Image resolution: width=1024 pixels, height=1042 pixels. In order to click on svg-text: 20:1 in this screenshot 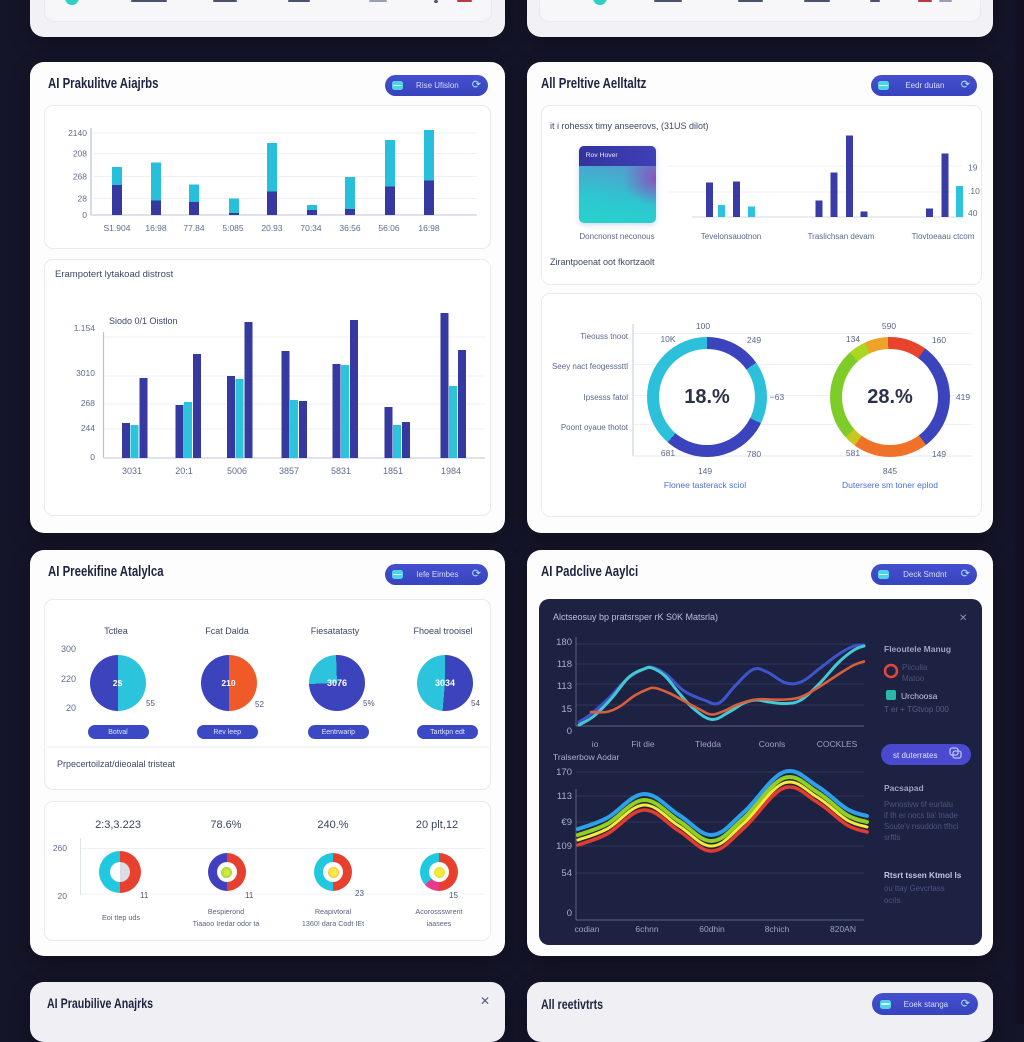, I will do `click(184, 471)`.